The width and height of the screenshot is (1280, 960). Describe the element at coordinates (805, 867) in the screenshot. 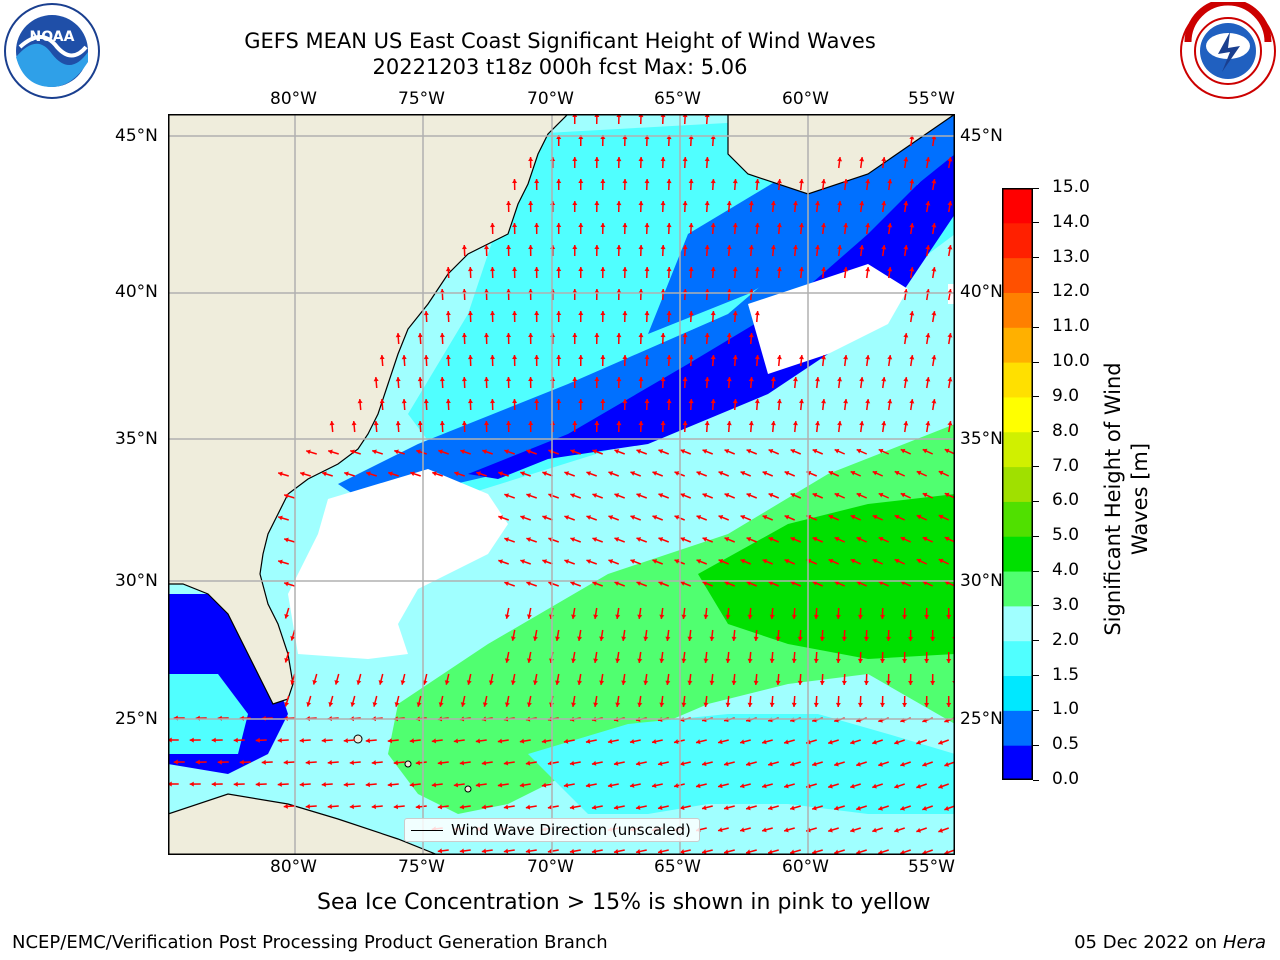

I see `lon-tick-bottom-60w: 60°W` at that location.